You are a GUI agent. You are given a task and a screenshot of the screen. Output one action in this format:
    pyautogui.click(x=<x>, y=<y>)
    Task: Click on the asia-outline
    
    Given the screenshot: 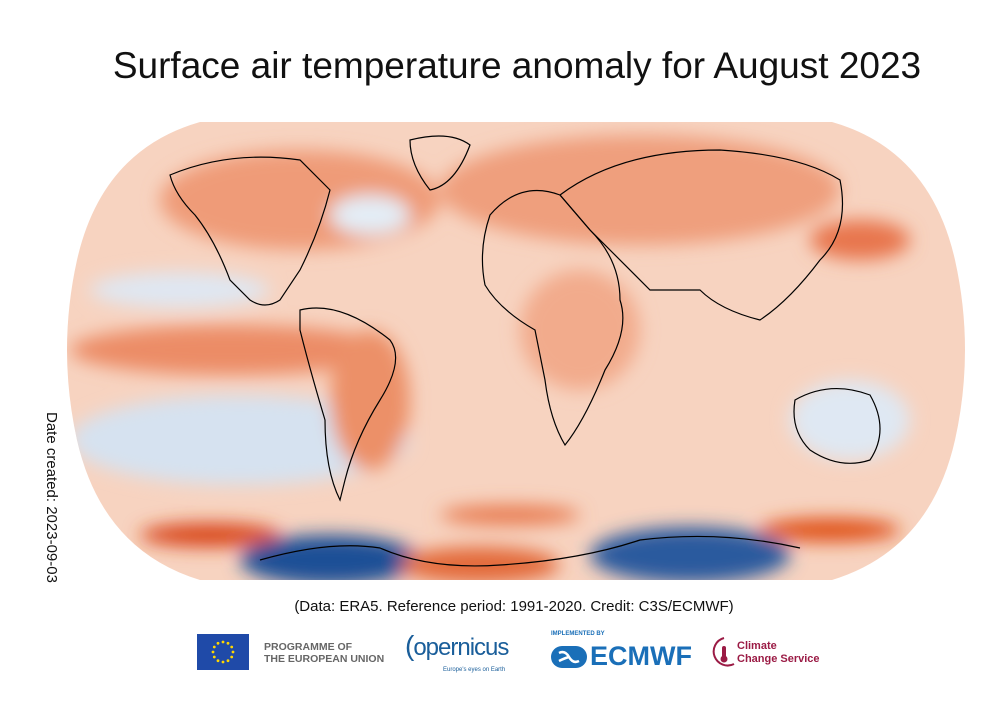 What is the action you would take?
    pyautogui.click(x=701, y=235)
    